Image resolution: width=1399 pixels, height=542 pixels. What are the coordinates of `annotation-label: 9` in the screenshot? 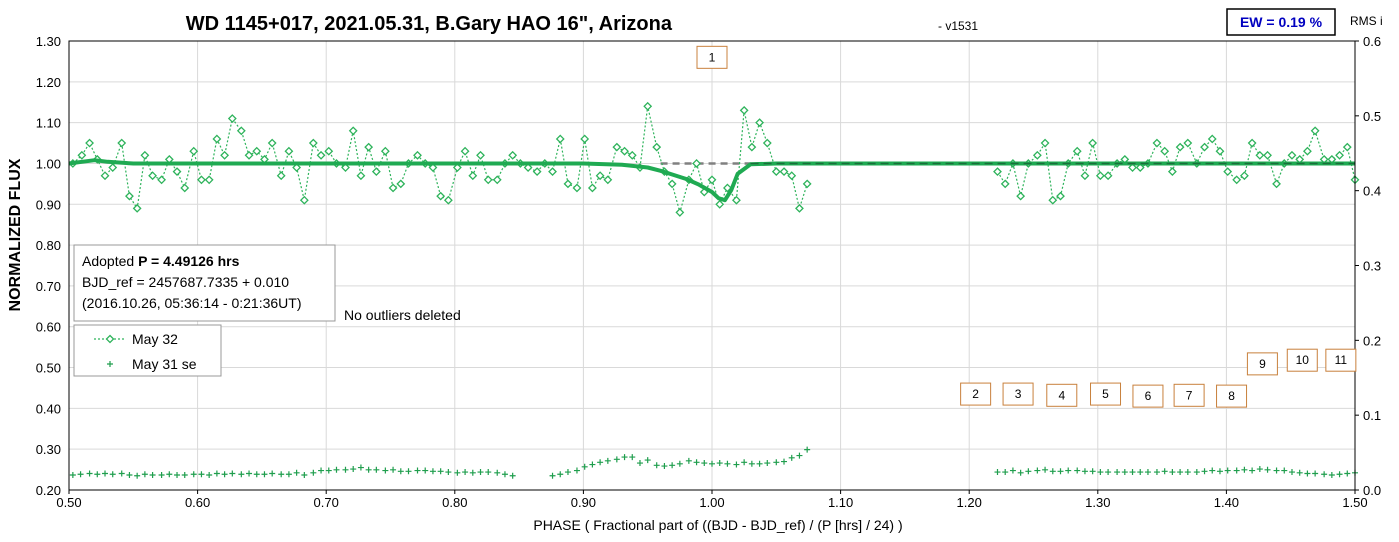 It's located at (1262, 364).